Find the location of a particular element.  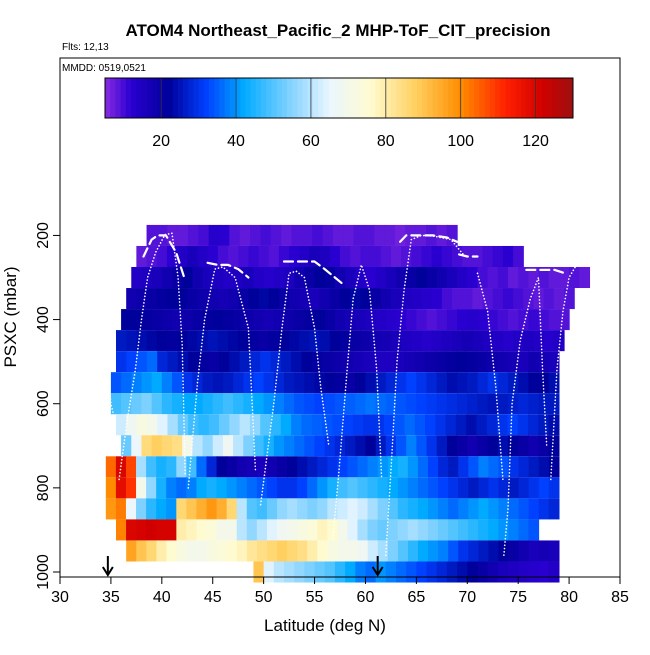

x-tick-label: 55 is located at coordinates (315, 597).